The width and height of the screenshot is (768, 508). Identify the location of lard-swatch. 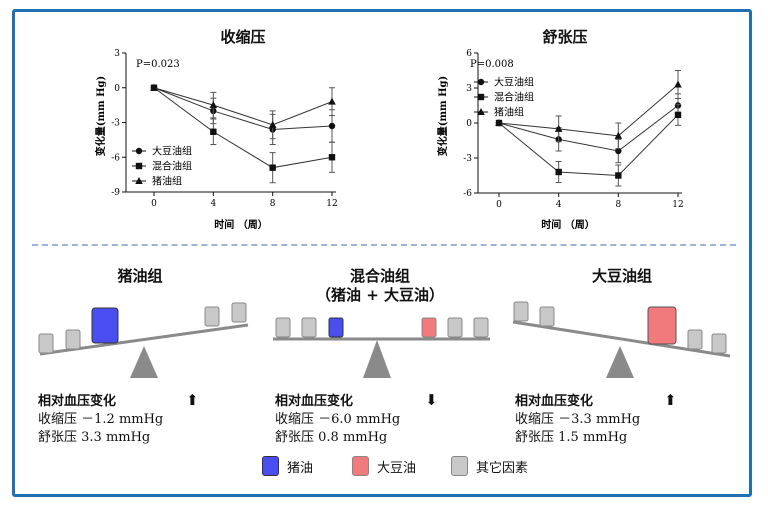
(270, 466).